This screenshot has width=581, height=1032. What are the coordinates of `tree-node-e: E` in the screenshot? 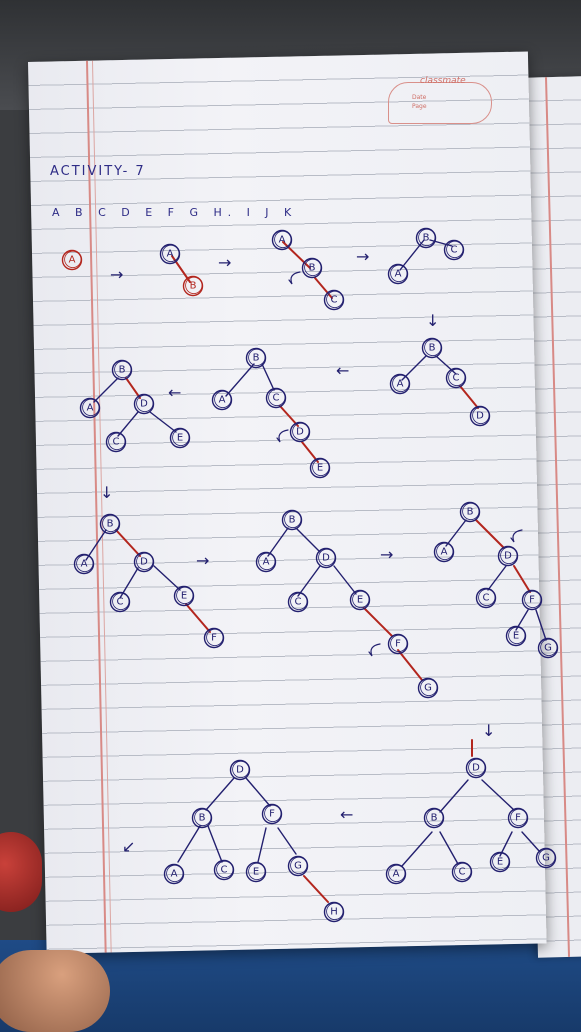 It's located at (320, 468).